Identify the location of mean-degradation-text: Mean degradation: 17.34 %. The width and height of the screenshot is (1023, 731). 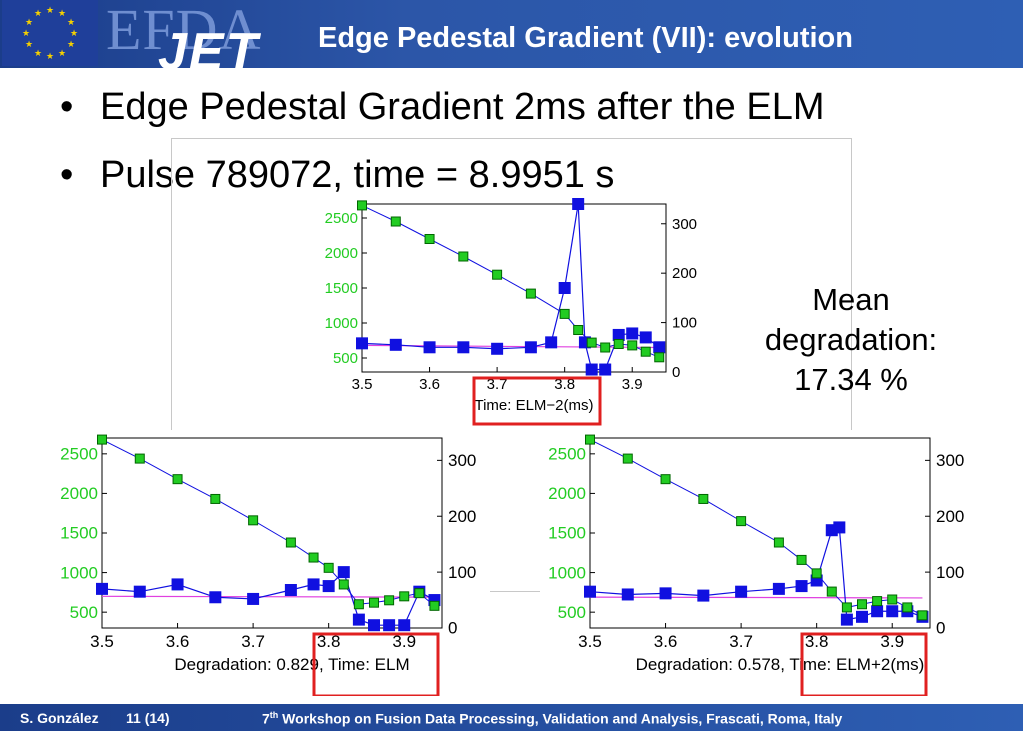
(851, 340).